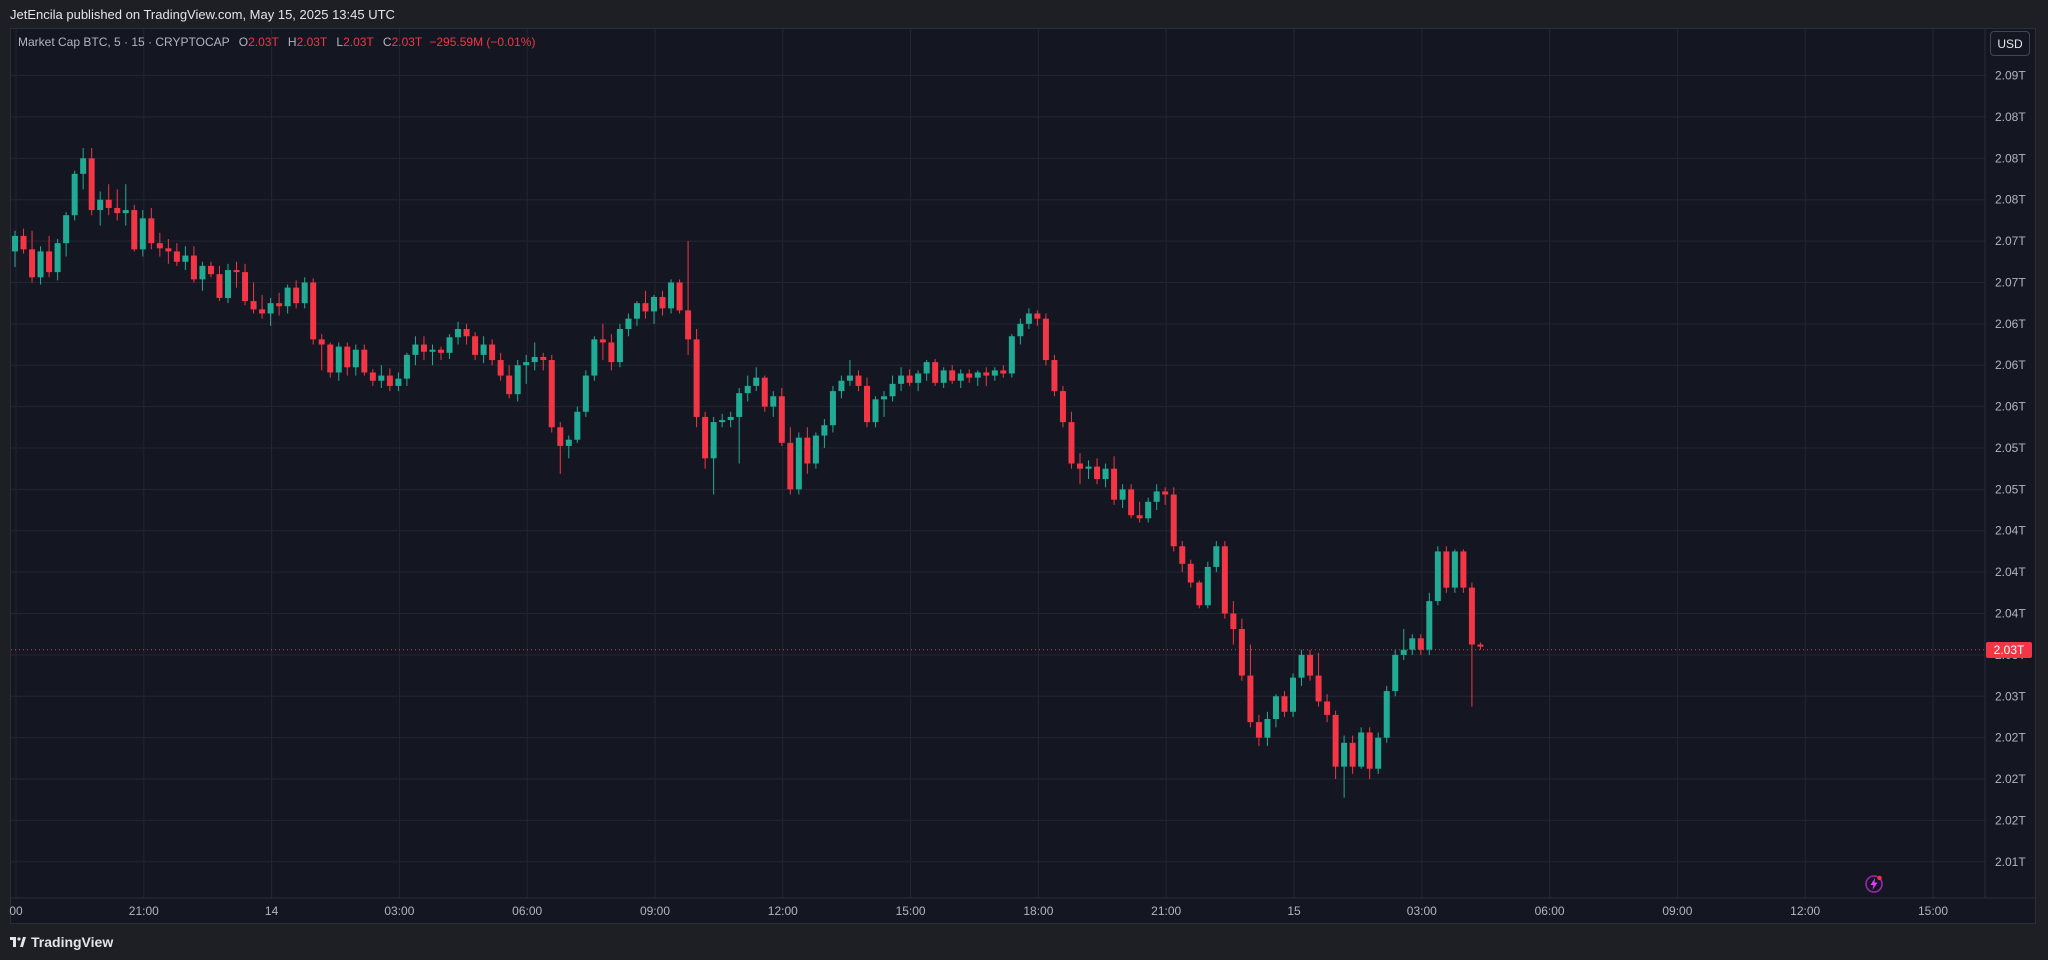 Image resolution: width=2048 pixels, height=960 pixels. What do you see at coordinates (1874, 884) in the screenshot?
I see `lightning-icon` at bounding box center [1874, 884].